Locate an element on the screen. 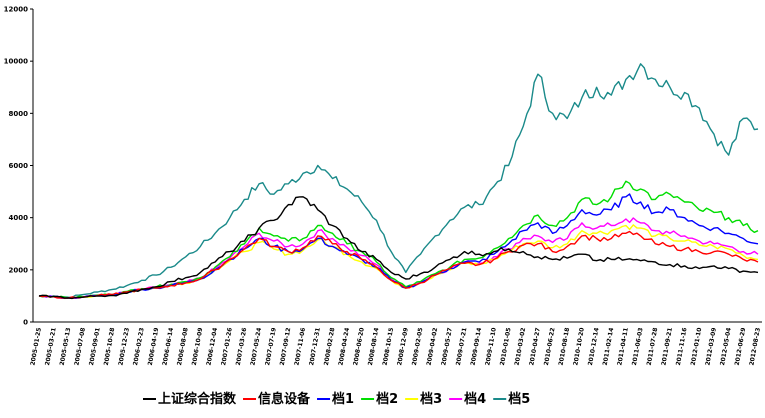 The height and width of the screenshot is (418, 765). y-tick-label: 2000 is located at coordinates (19, 270).